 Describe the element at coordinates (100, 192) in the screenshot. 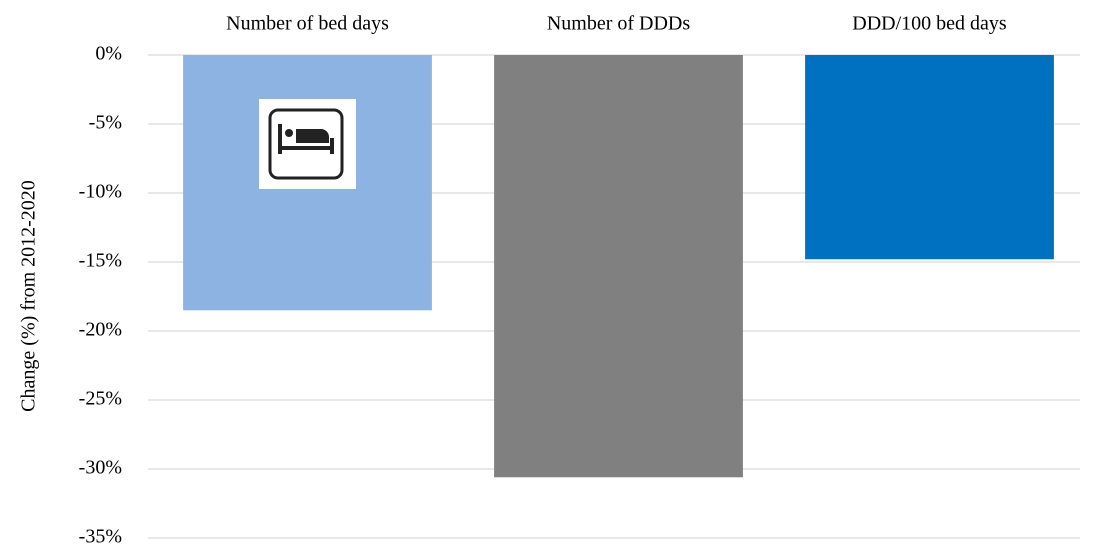

I see `y-tick-label: -10%` at that location.